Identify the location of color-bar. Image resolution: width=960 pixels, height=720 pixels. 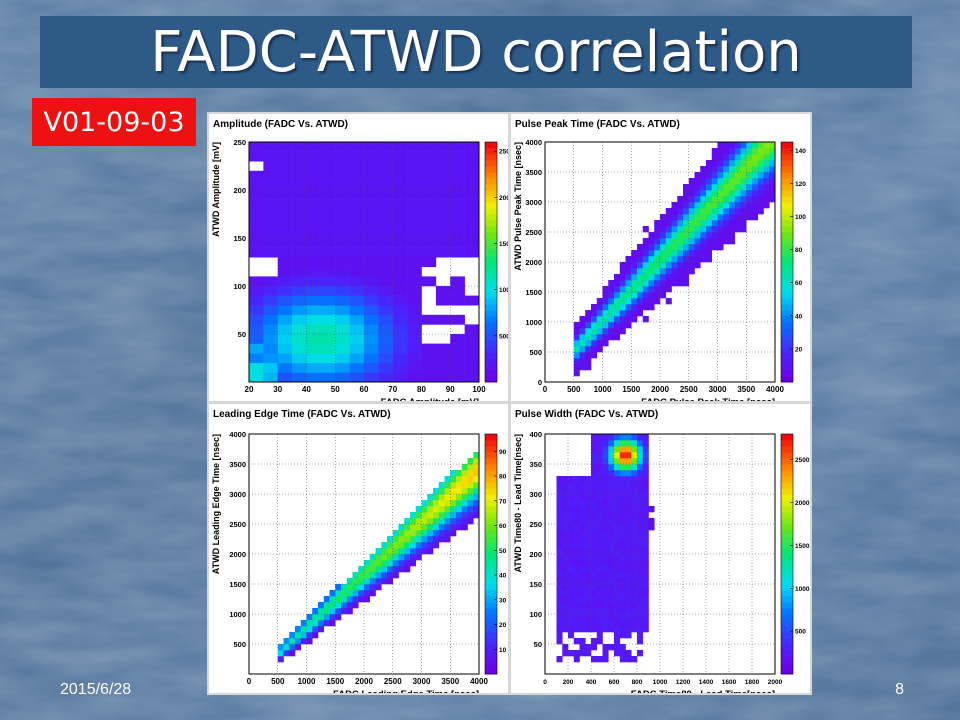
(787, 262).